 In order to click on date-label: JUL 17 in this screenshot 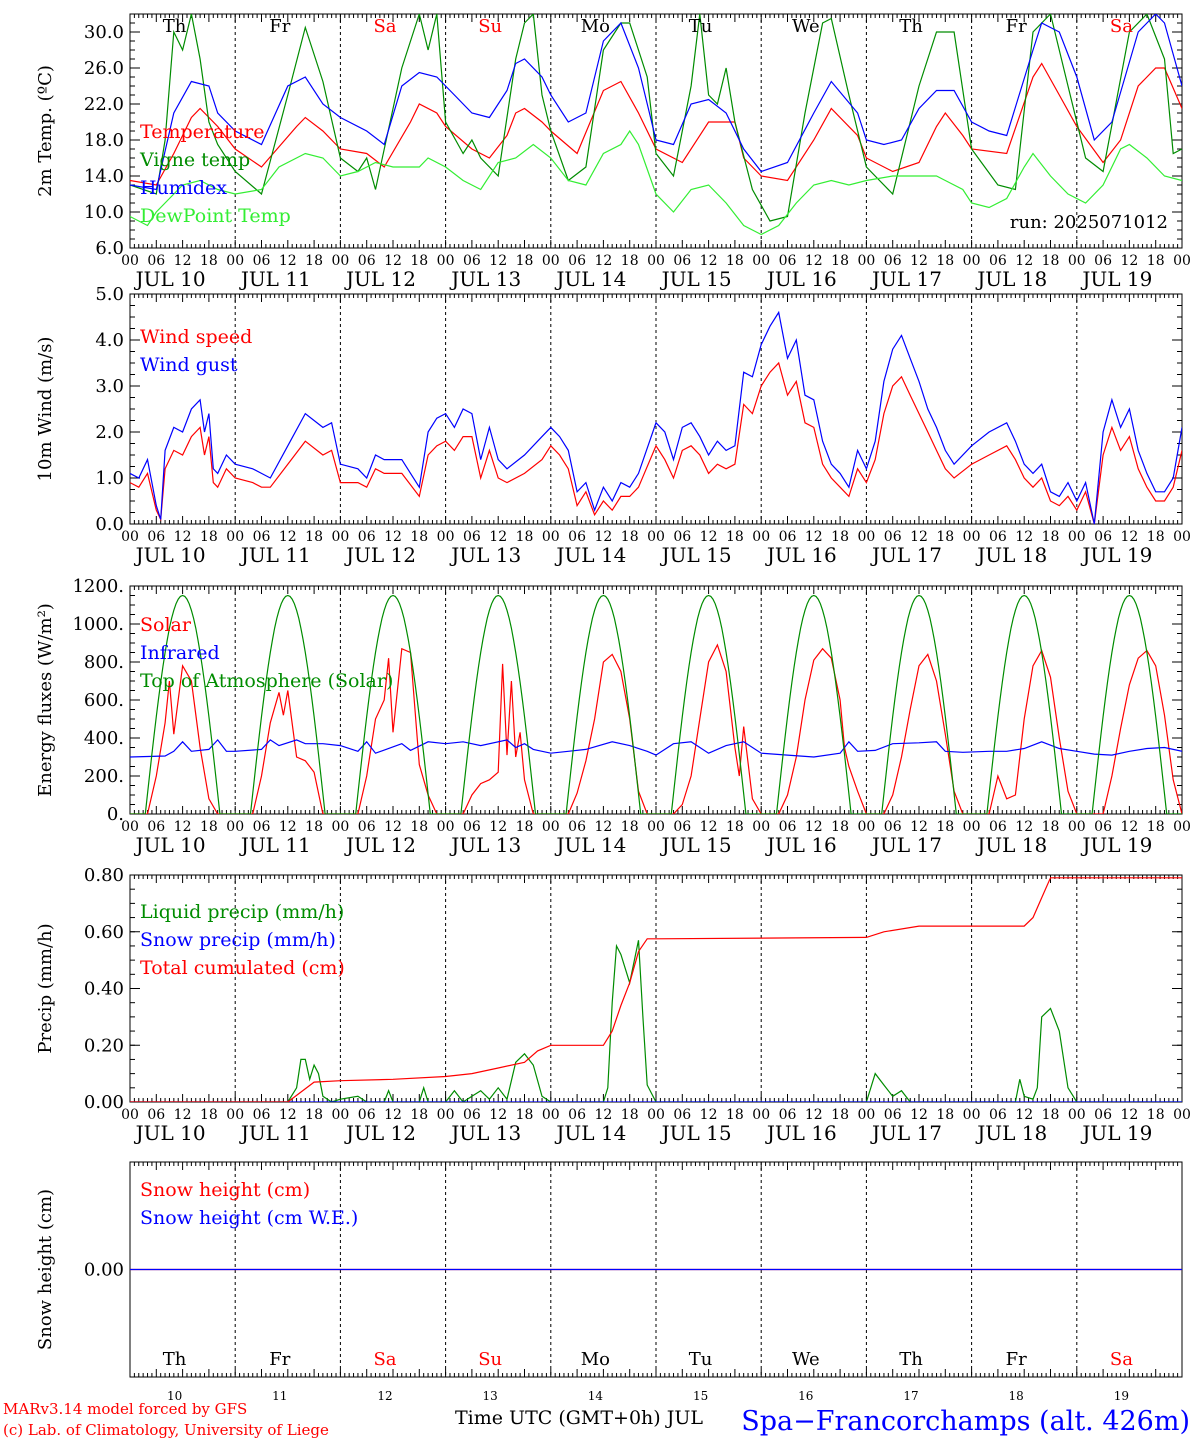, I will do `click(906, 279)`.